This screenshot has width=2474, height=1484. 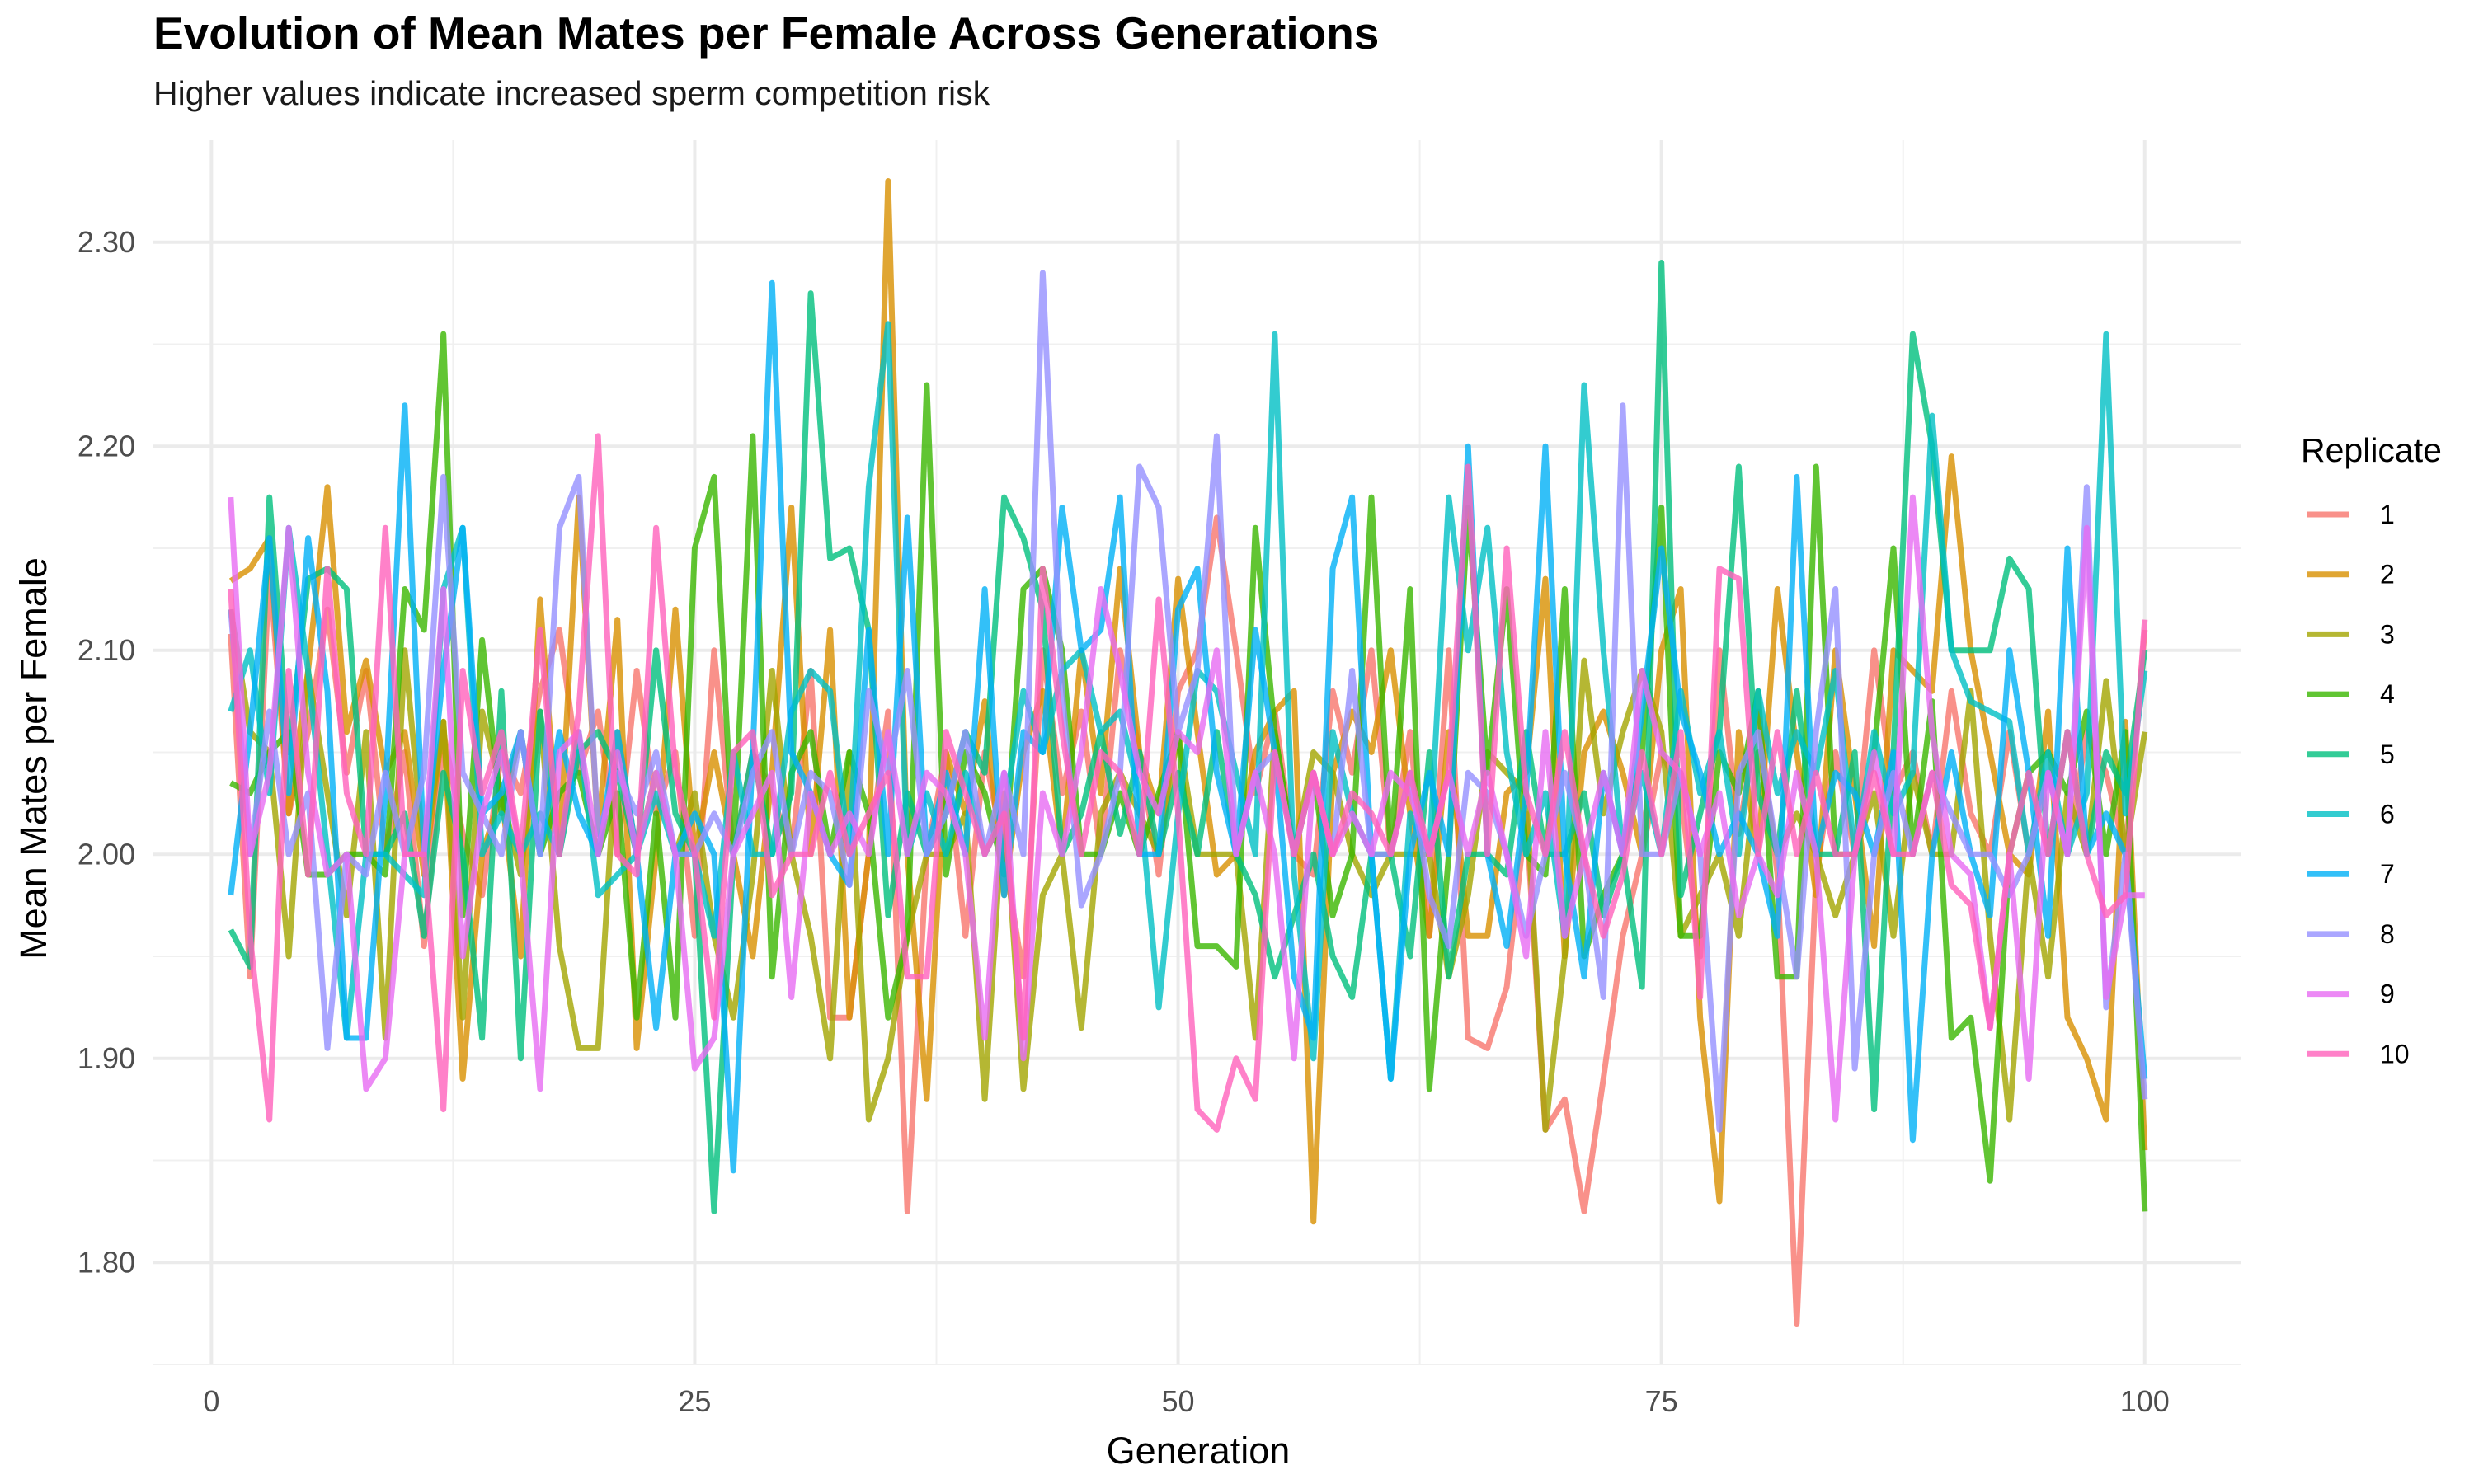 I want to click on y-tick-label: 1.90, so click(x=106, y=1058).